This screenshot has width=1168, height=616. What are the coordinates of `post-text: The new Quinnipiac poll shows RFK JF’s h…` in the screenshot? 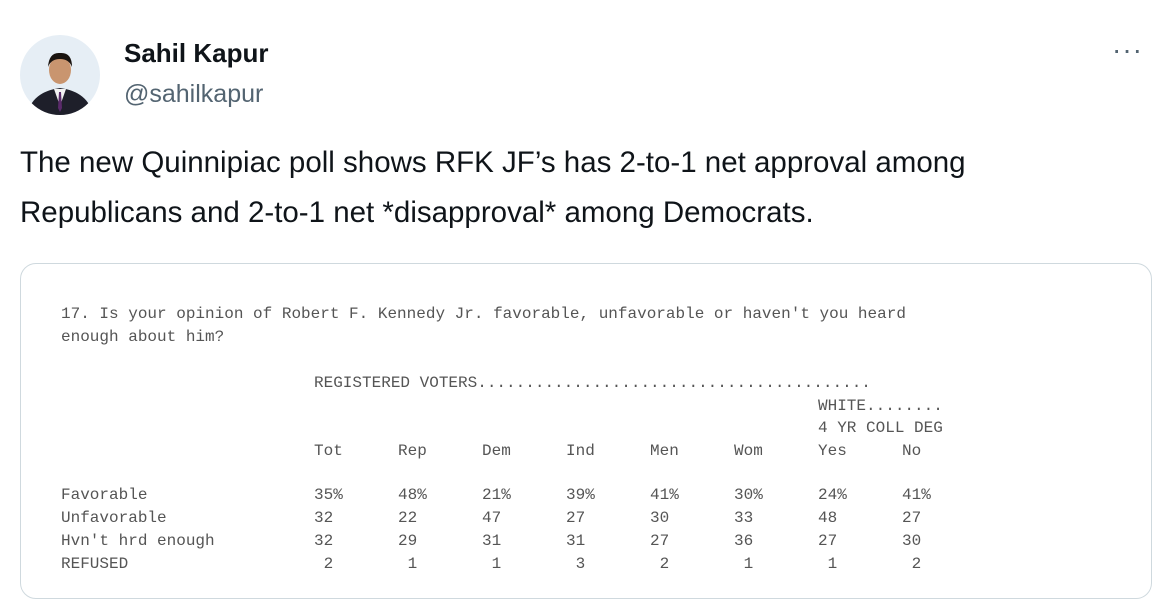 It's located at (493, 162).